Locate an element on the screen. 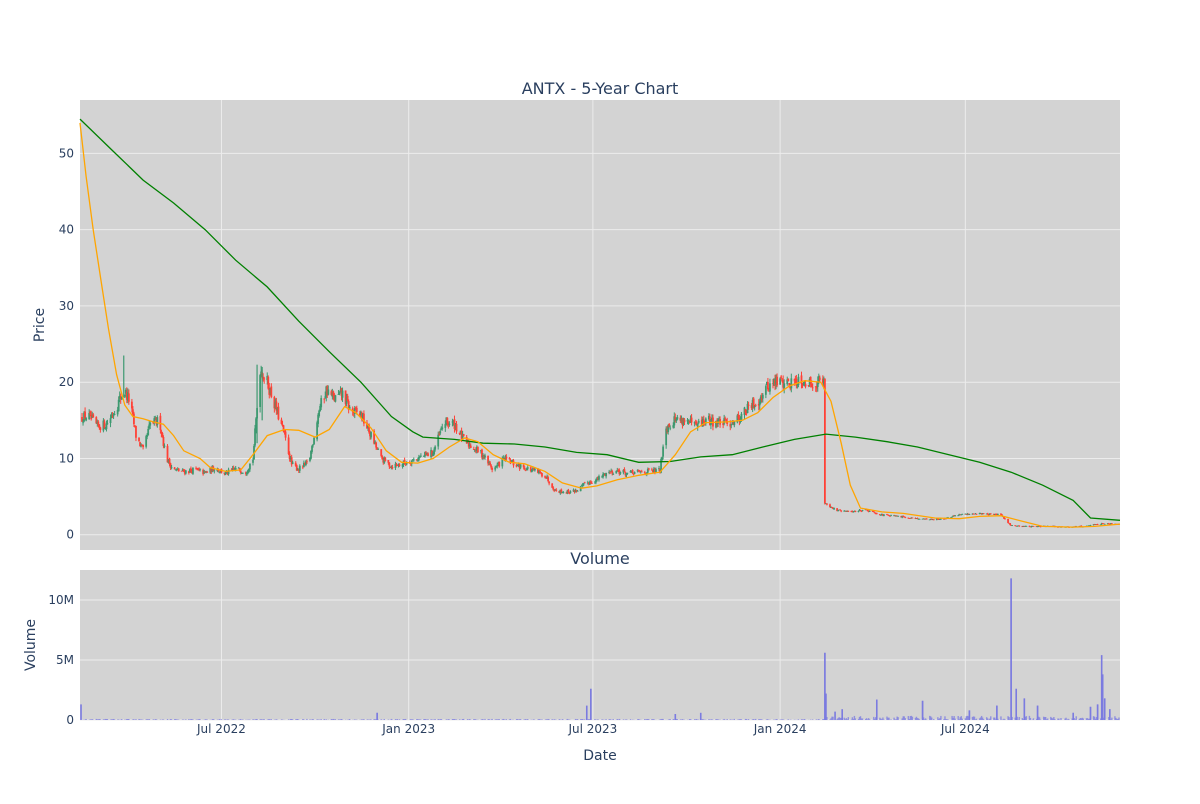 Image resolution: width=1200 pixels, height=804 pixels. date-tick-label: Jan 2024 is located at coordinates (780, 729).